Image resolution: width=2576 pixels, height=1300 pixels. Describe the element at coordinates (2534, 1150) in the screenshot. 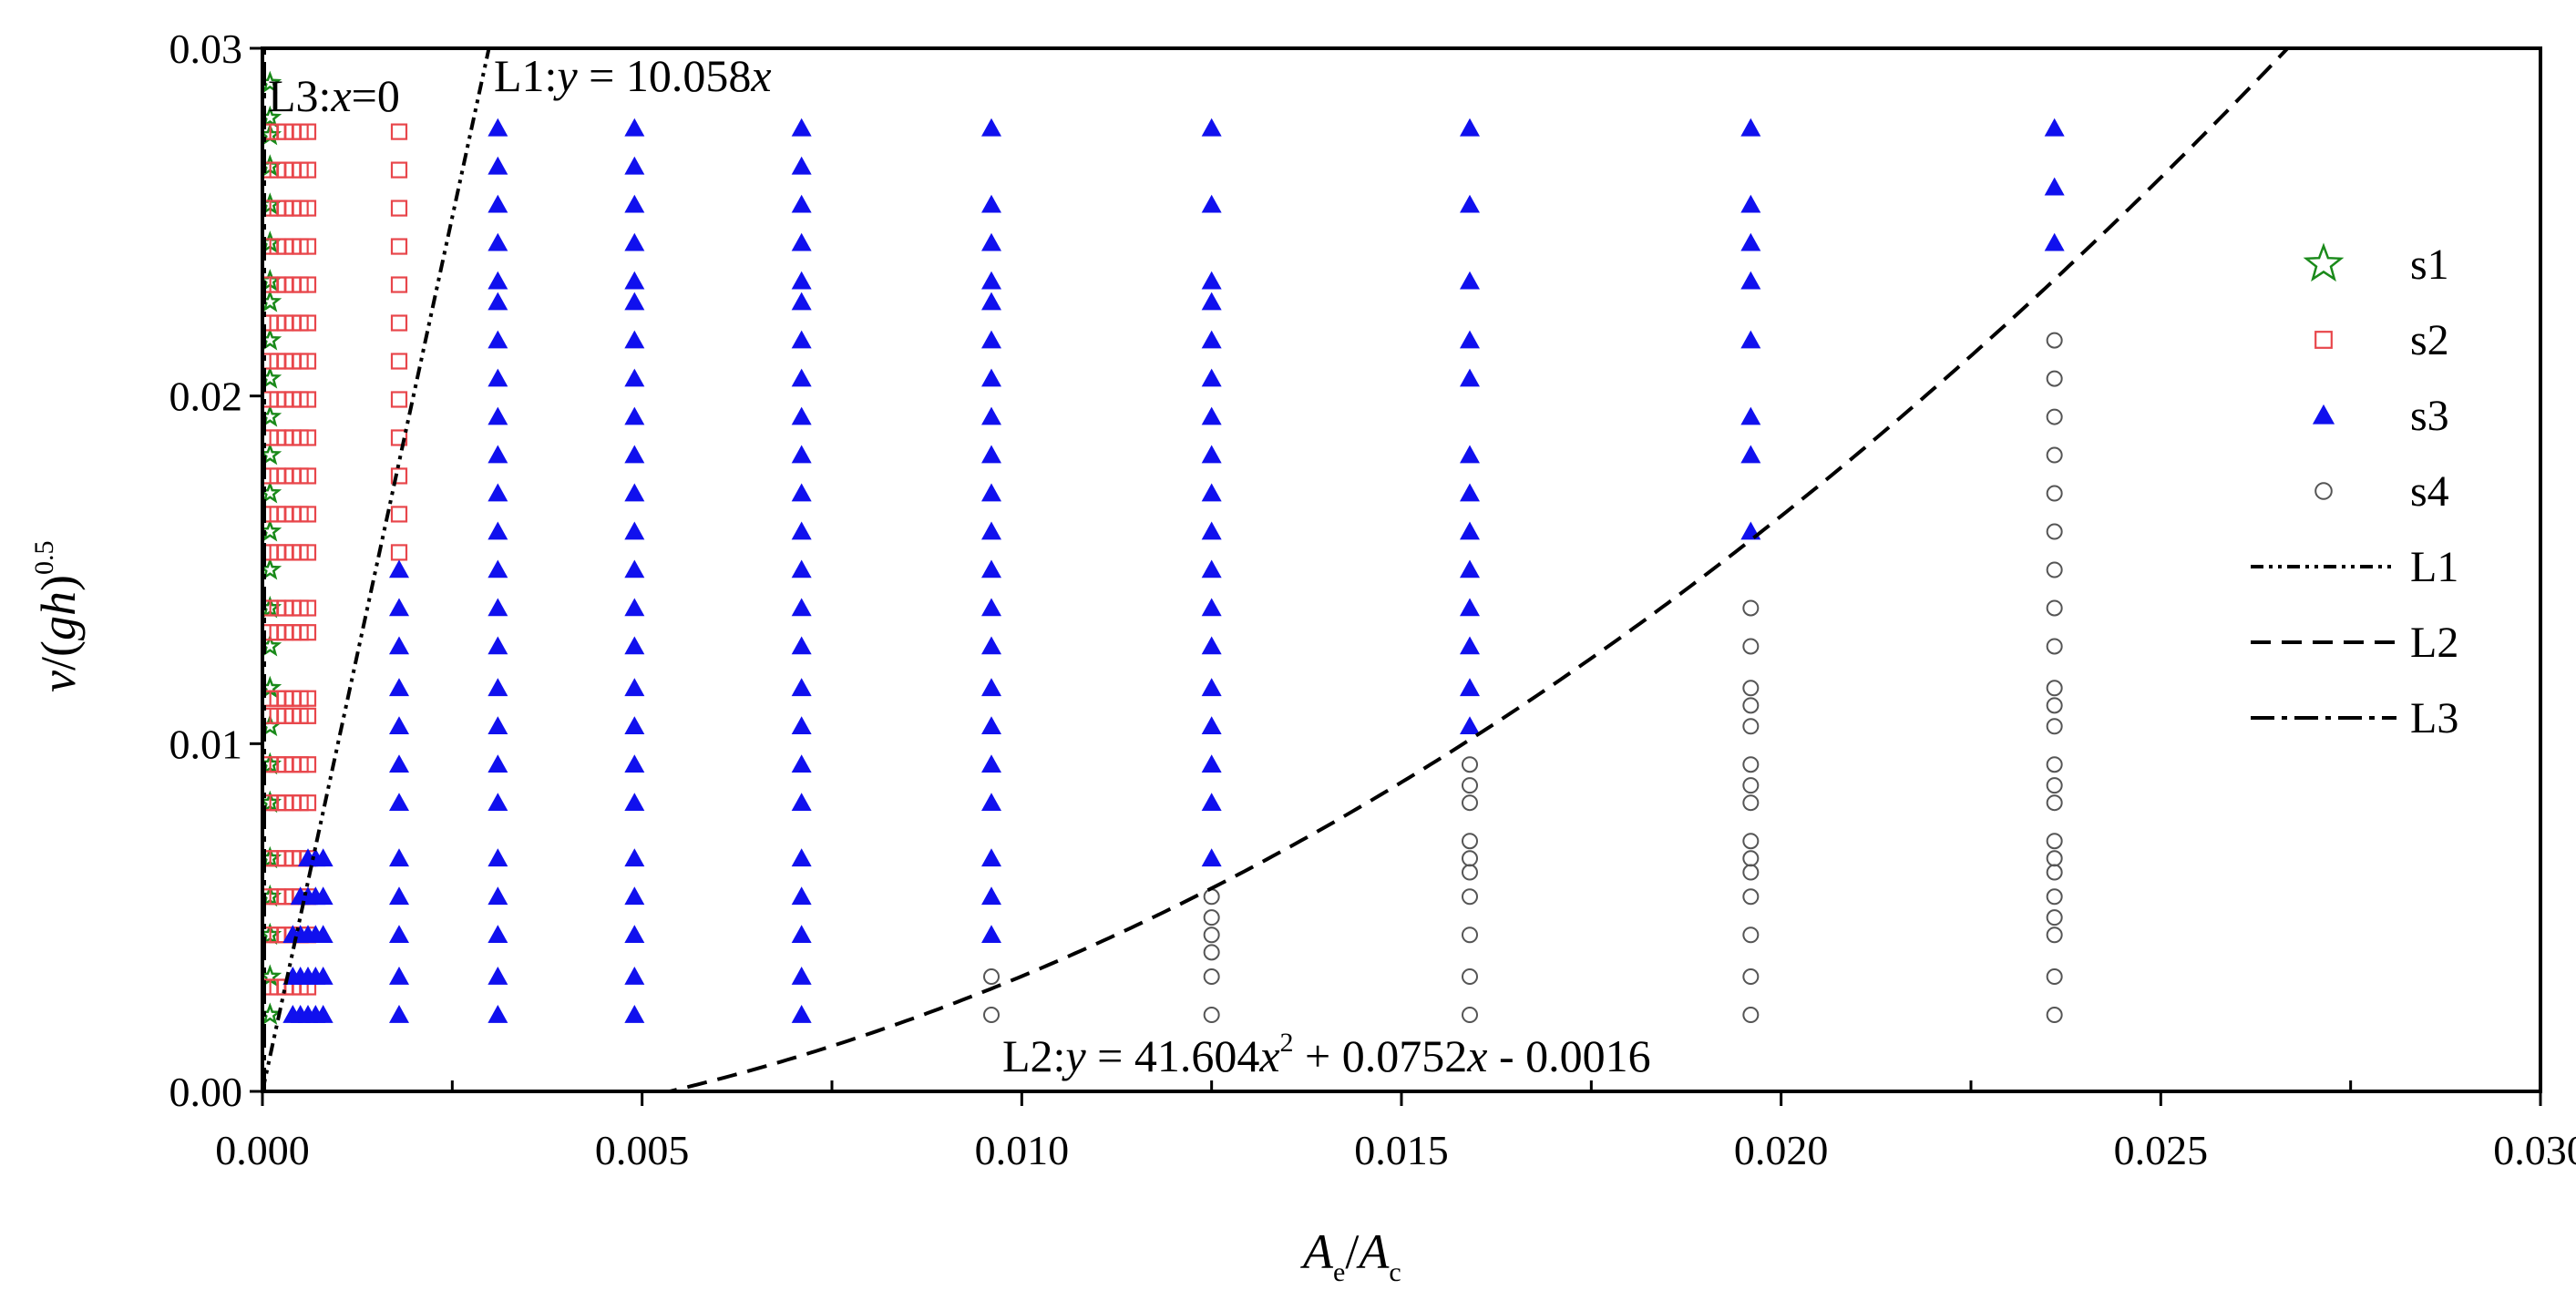

I see `x-tick-label: 0.030` at that location.